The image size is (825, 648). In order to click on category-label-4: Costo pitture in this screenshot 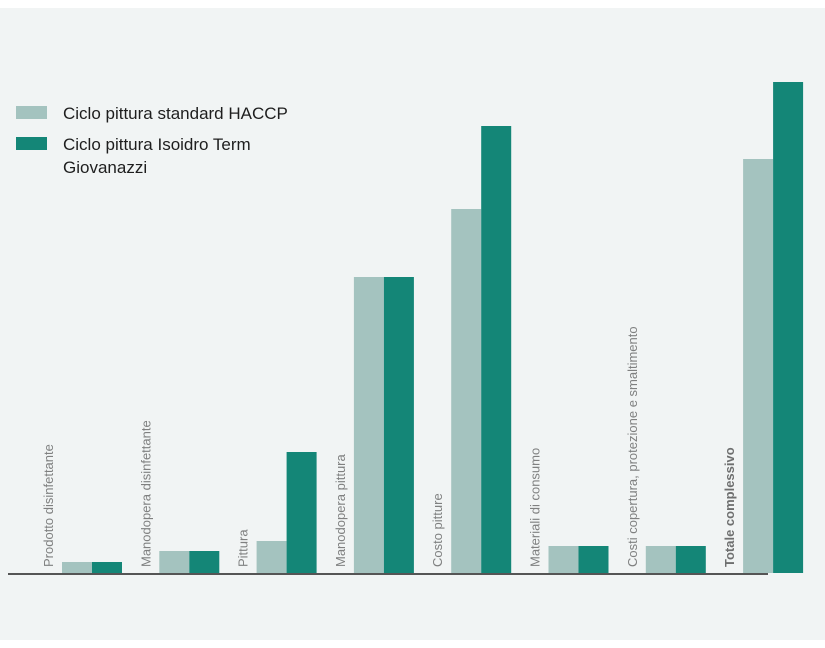, I will do `click(437, 530)`.